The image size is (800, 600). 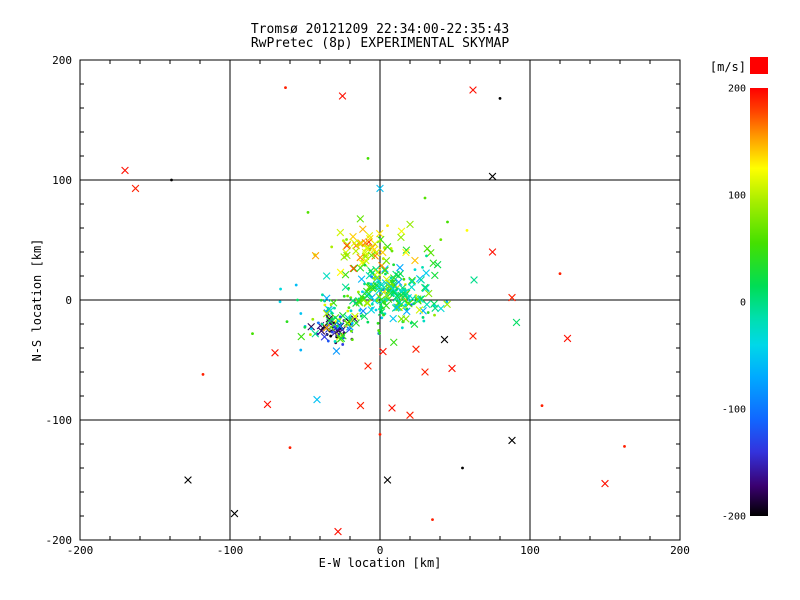 What do you see at coordinates (759, 65) in the screenshot?
I see `colorbar-max-swatch` at bounding box center [759, 65].